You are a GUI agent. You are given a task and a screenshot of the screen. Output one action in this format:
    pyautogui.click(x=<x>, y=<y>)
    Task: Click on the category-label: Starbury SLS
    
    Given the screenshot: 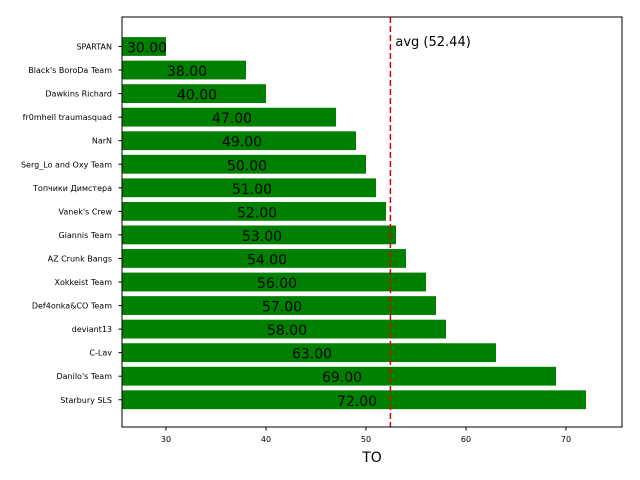 What is the action you would take?
    pyautogui.click(x=86, y=400)
    